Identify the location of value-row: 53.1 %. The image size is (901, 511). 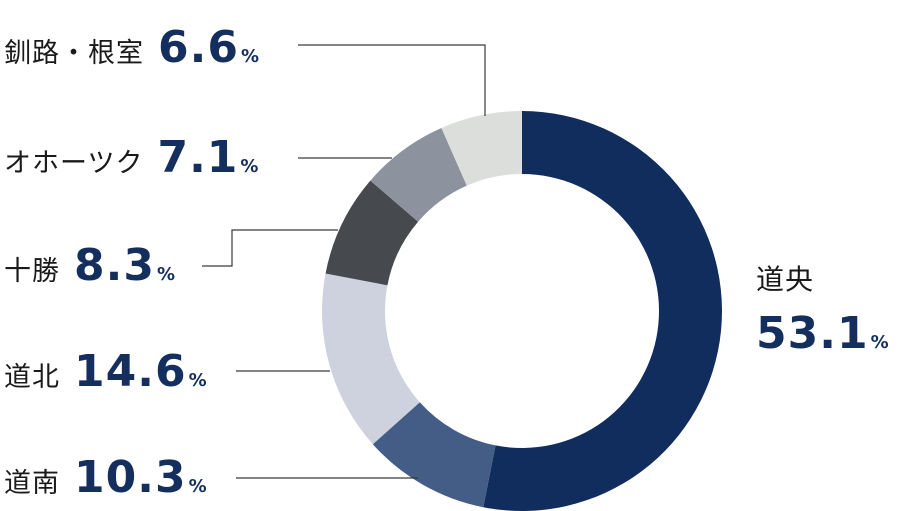
(822, 333).